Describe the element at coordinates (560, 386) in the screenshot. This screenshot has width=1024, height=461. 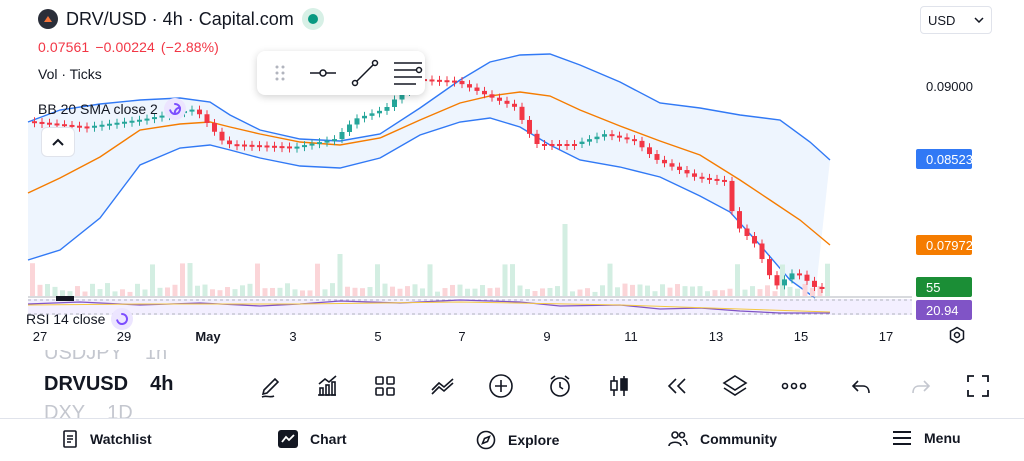
I see `alert-clock-icon` at that location.